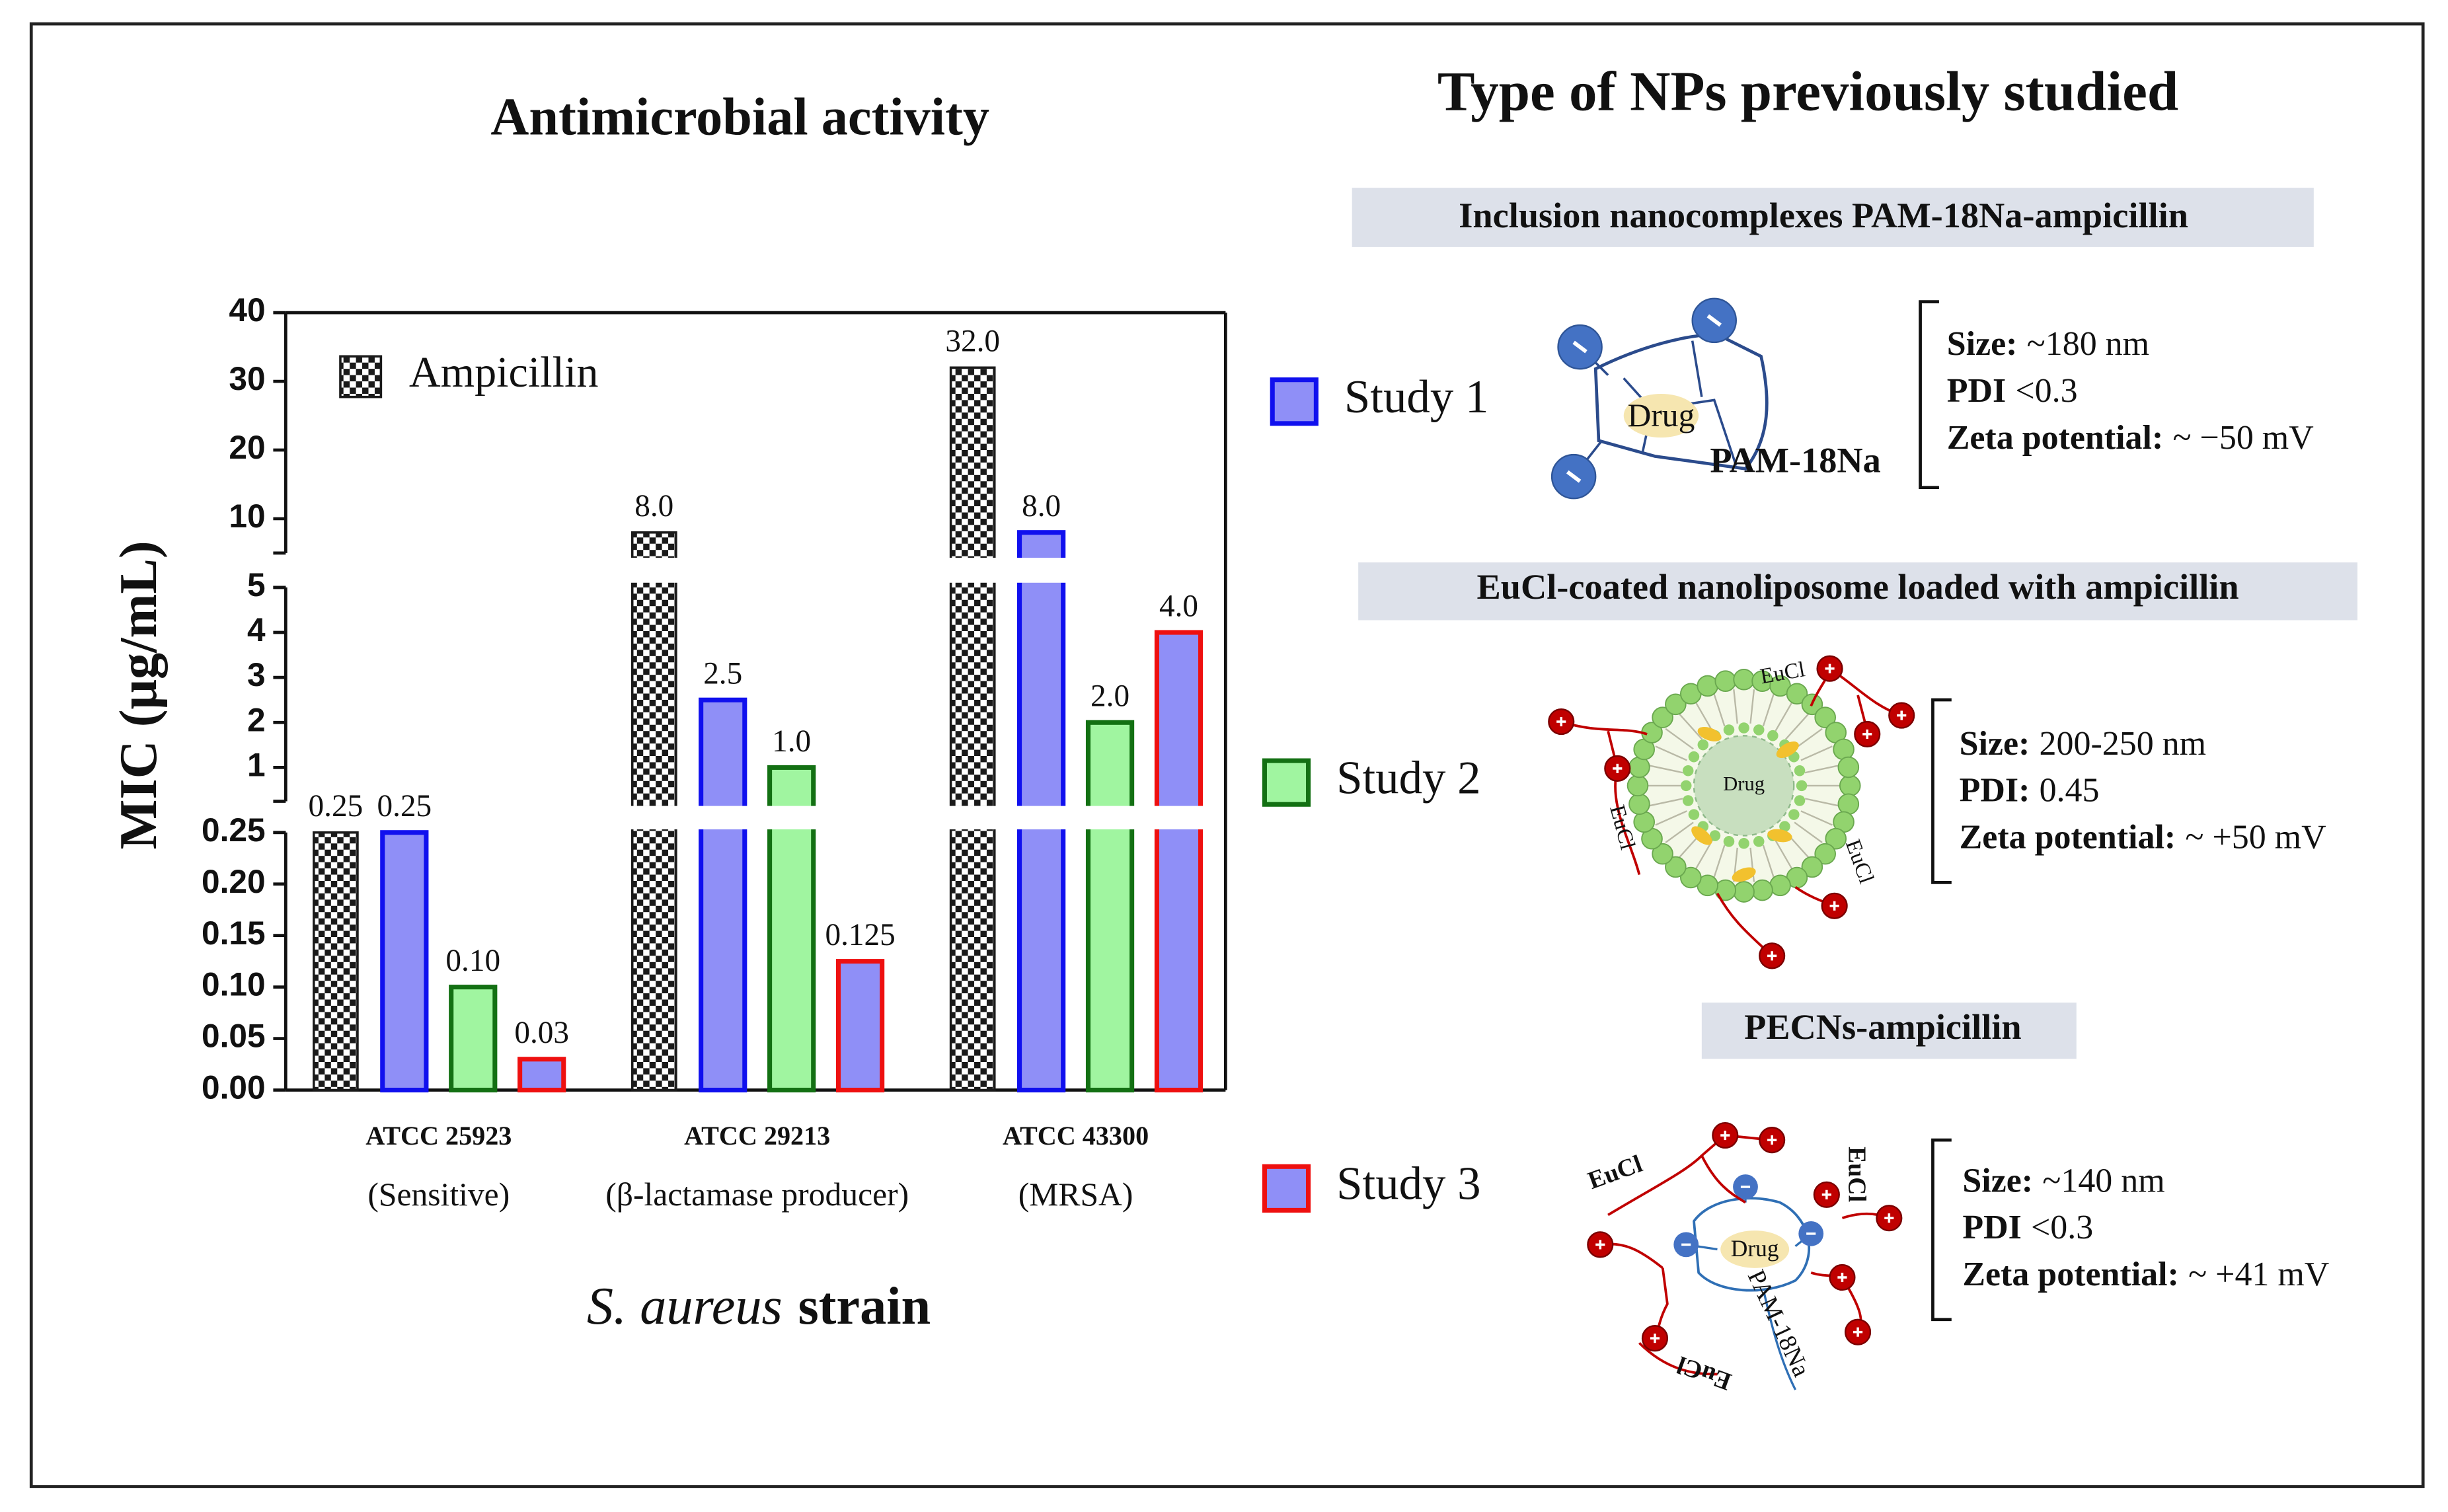 The width and height of the screenshot is (2448, 1512). What do you see at coordinates (234, 830) in the screenshot?
I see `y-tick-label: 0.25` at bounding box center [234, 830].